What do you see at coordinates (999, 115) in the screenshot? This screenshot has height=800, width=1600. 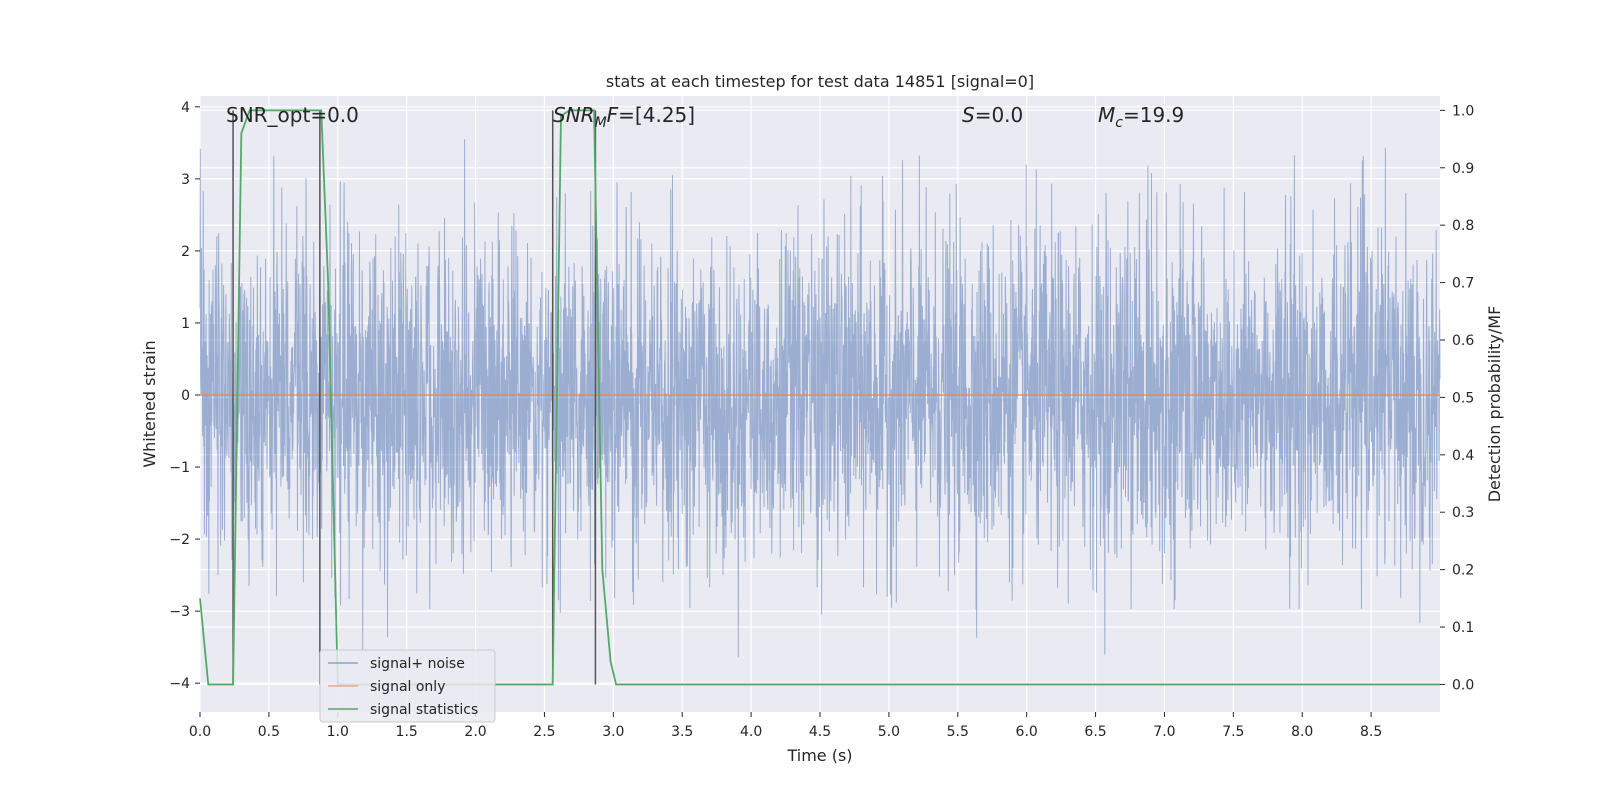 I see `annotation-part: =0.0` at bounding box center [999, 115].